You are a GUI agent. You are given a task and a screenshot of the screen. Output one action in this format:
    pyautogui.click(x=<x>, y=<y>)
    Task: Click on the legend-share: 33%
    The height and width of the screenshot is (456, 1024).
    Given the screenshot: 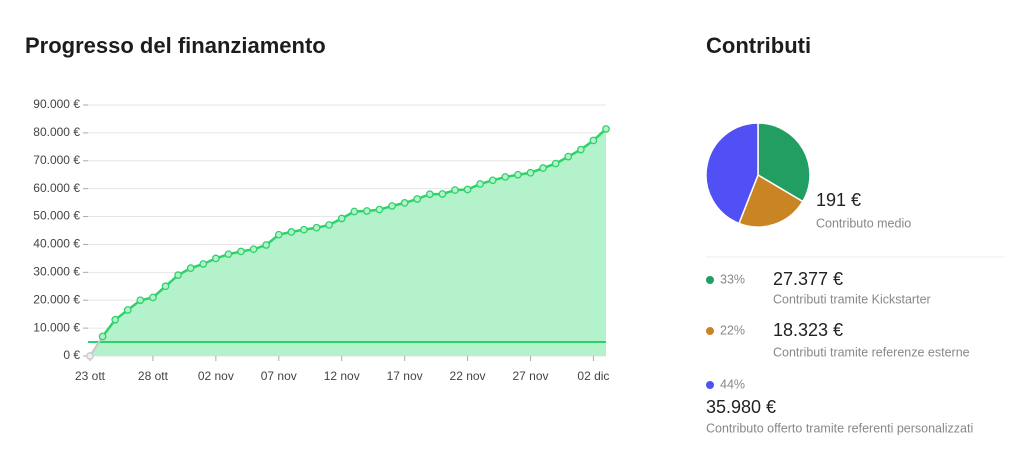 What is the action you would take?
    pyautogui.click(x=732, y=279)
    